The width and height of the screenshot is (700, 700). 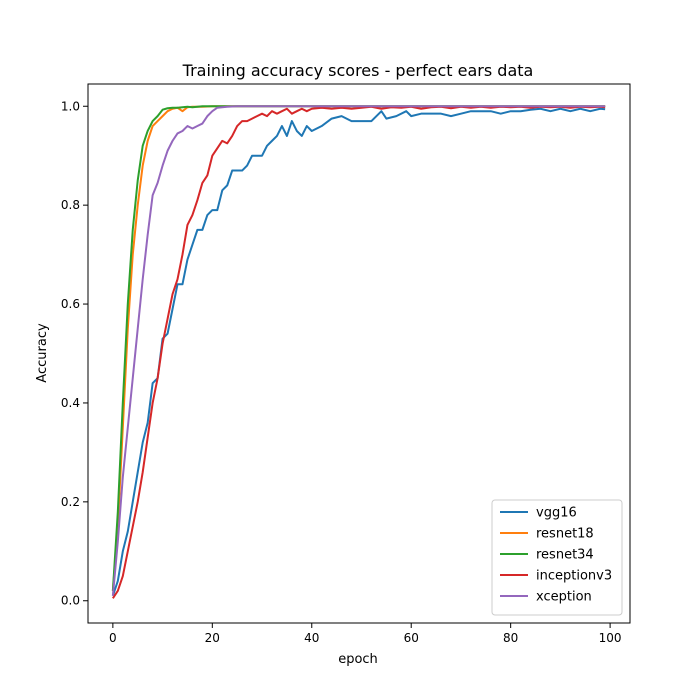 What do you see at coordinates (556, 513) in the screenshot?
I see `legend-label-vgg16: vgg16` at bounding box center [556, 513].